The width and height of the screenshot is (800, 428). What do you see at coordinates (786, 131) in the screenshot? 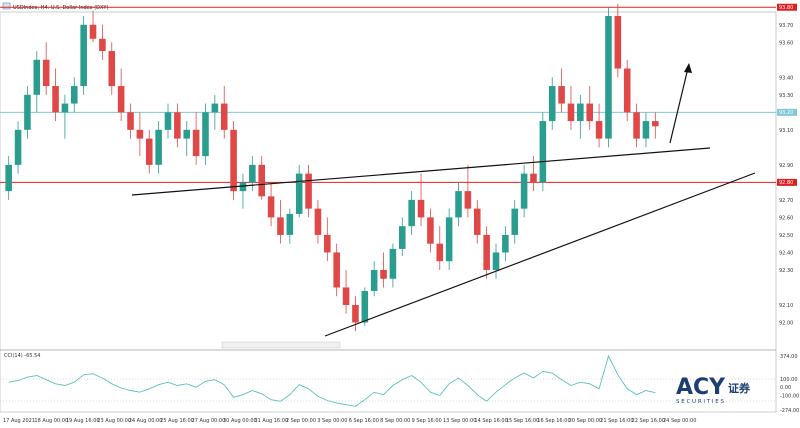
I see `price-tick-label: 93.10` at bounding box center [786, 131].